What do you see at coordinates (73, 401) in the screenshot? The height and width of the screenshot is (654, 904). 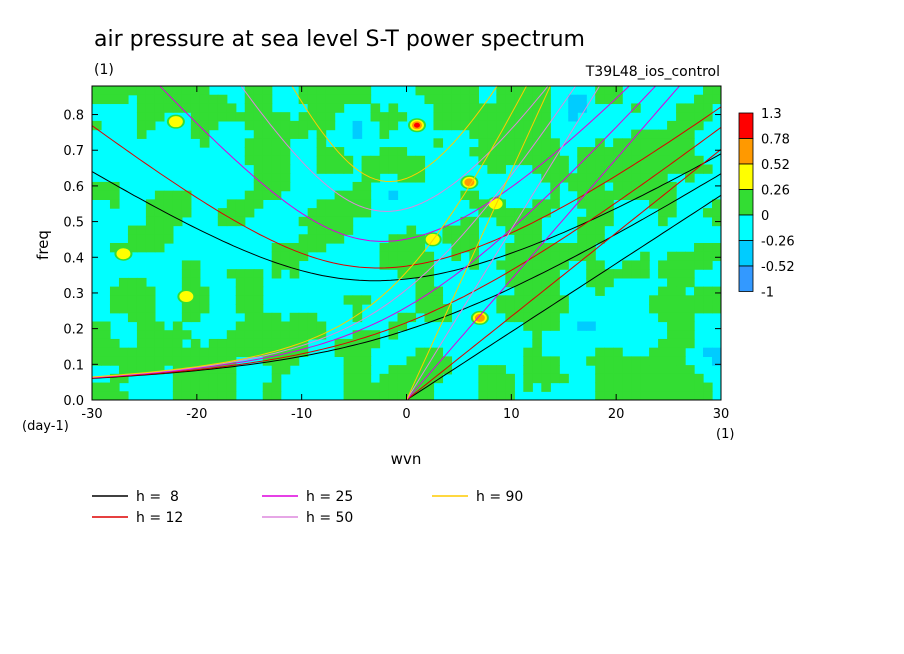 I see `y-tick-label: 0.0` at bounding box center [73, 401].